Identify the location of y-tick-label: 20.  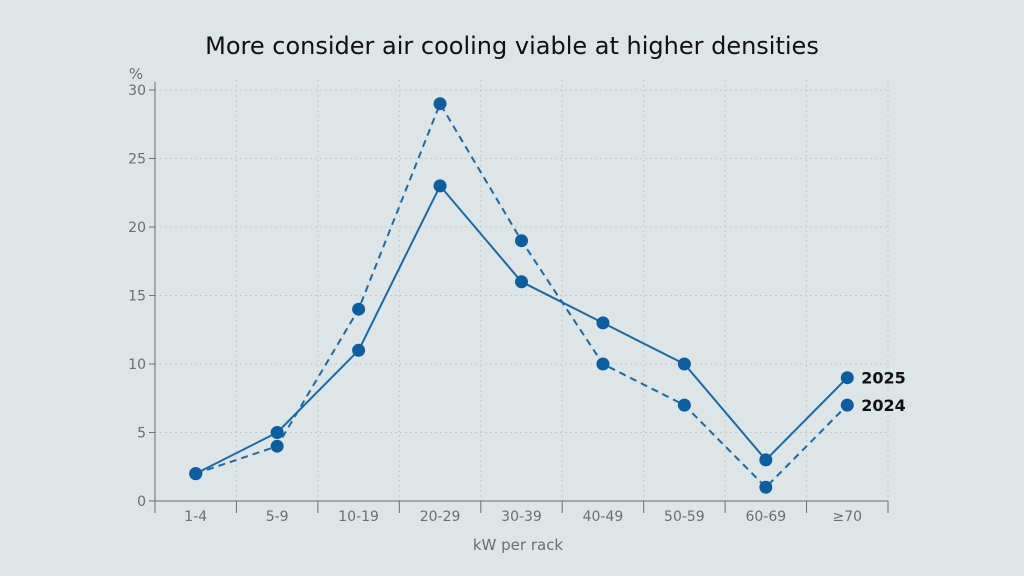
(137, 228).